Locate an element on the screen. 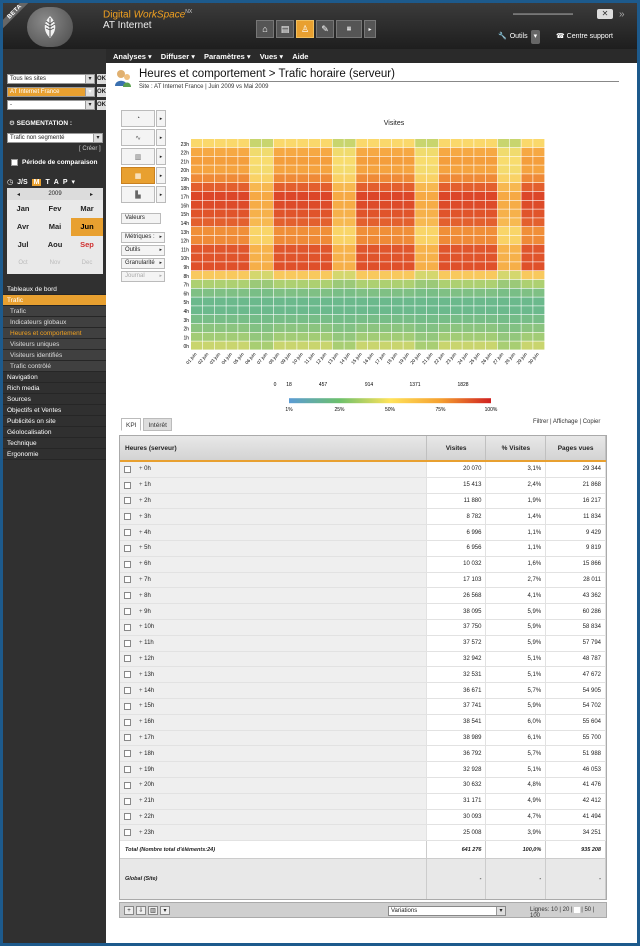 The width and height of the screenshot is (640, 946). period-tab-a: A is located at coordinates (56, 182).